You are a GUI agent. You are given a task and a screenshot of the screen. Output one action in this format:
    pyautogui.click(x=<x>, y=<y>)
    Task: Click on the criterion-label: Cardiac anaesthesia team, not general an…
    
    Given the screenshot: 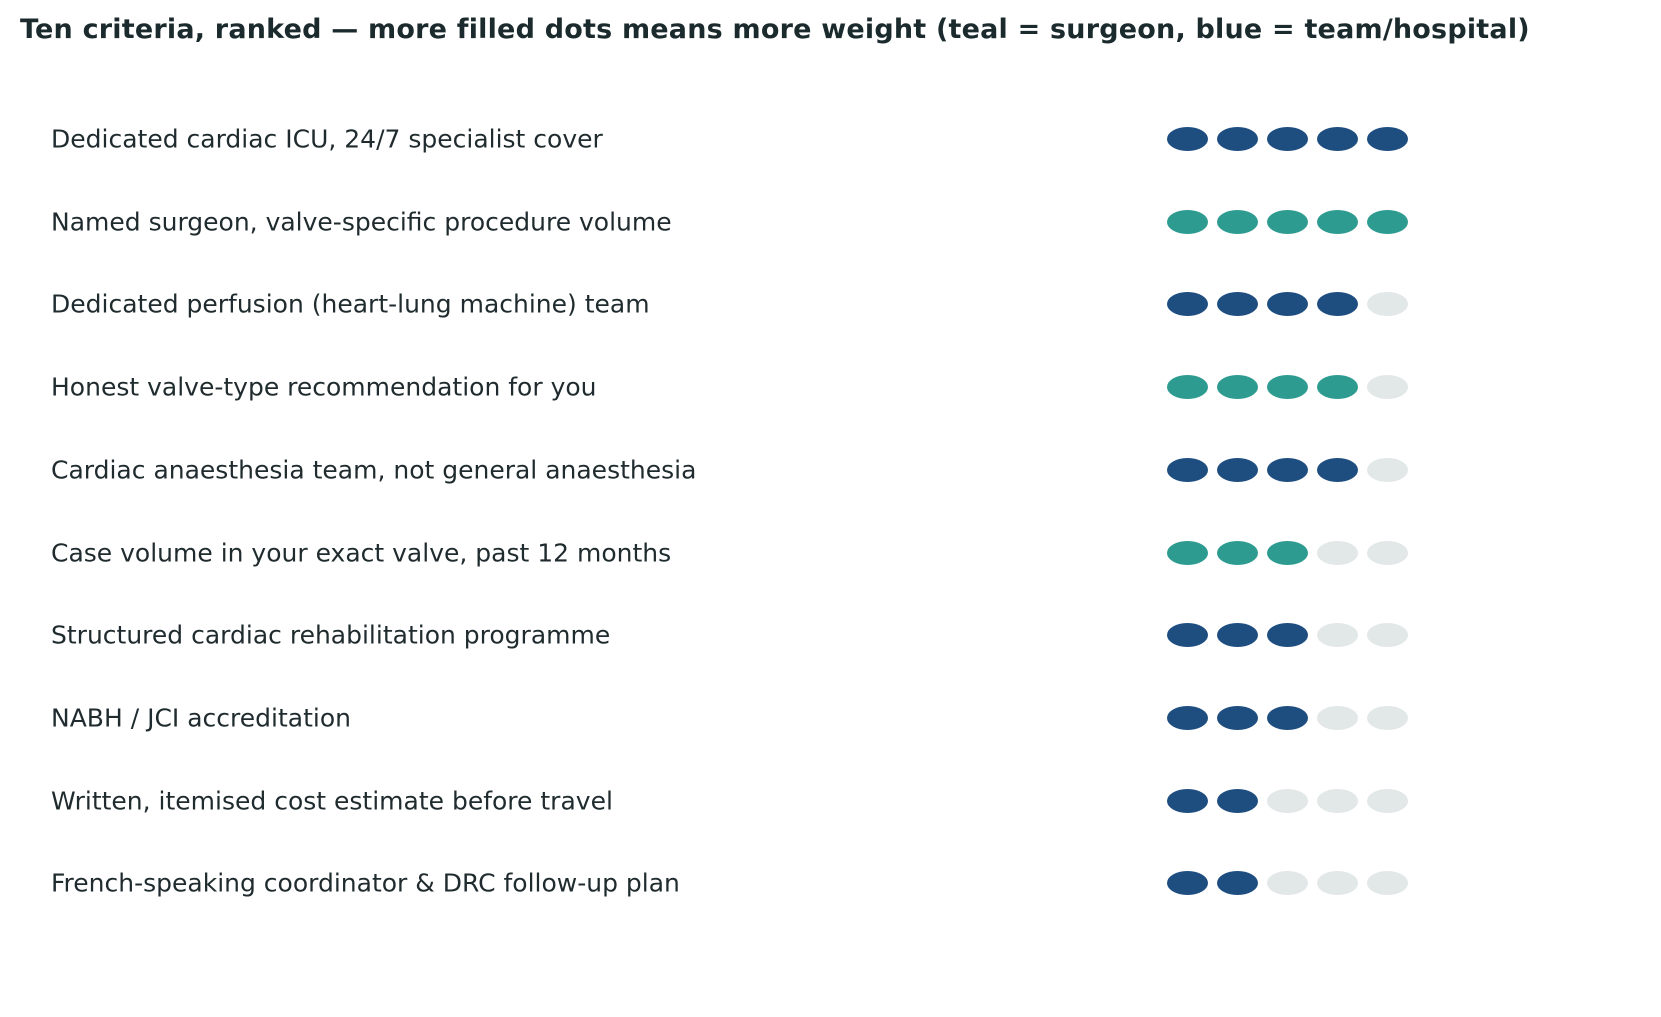 What is the action you would take?
    pyautogui.click(x=374, y=470)
    